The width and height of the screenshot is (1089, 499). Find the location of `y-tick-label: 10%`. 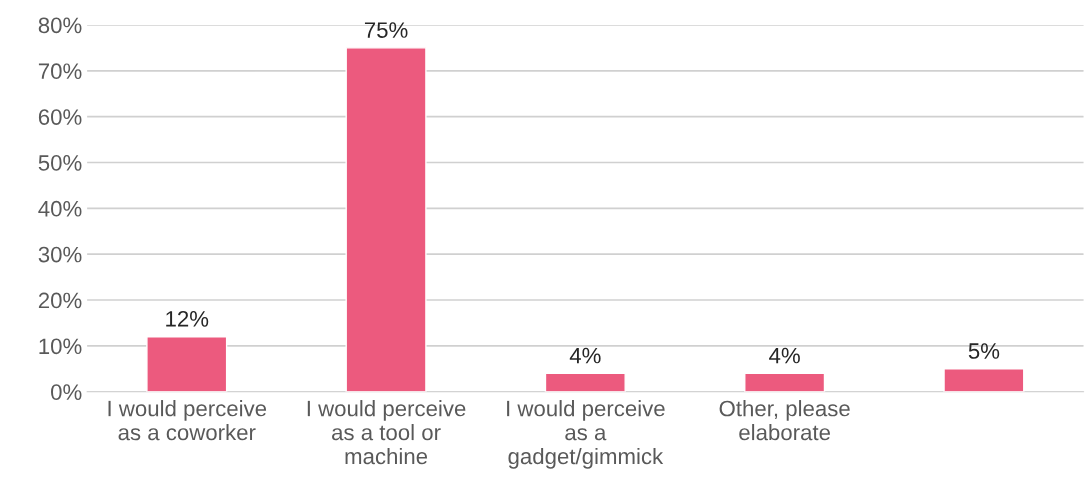

y-tick-label: 10% is located at coordinates (60, 346).